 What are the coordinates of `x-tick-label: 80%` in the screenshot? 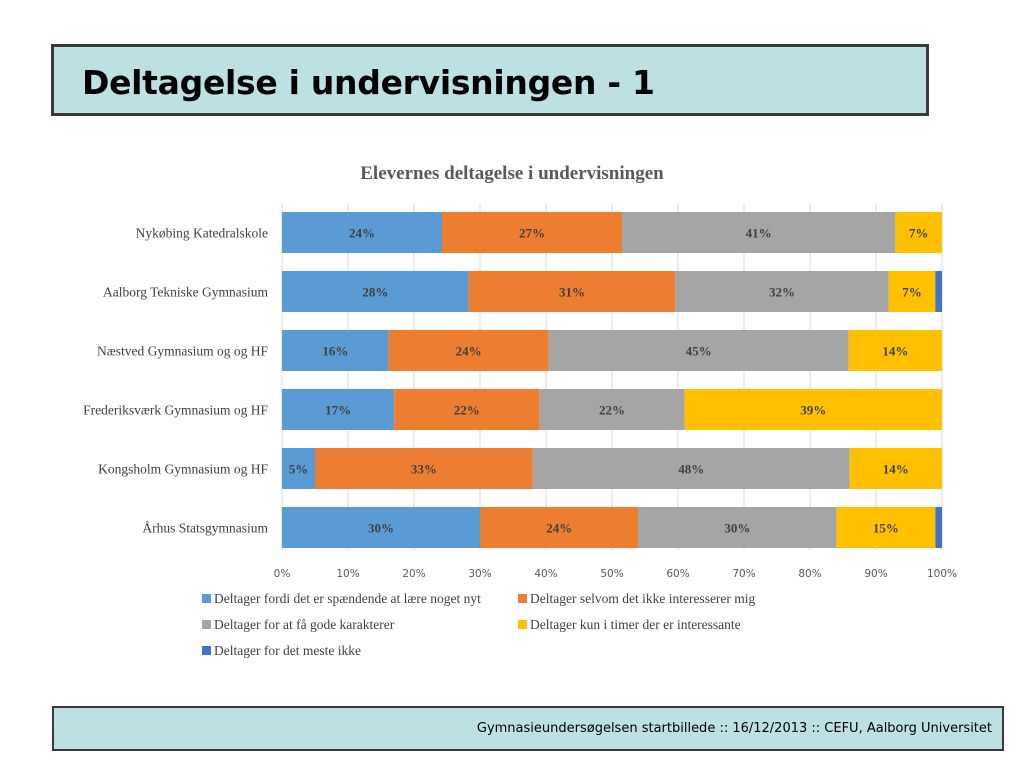 It's located at (809, 574).